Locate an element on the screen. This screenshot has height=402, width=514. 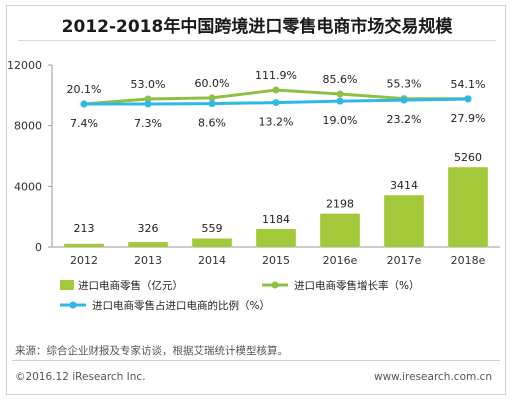
x-tick-label: 2017e is located at coordinates (404, 260).